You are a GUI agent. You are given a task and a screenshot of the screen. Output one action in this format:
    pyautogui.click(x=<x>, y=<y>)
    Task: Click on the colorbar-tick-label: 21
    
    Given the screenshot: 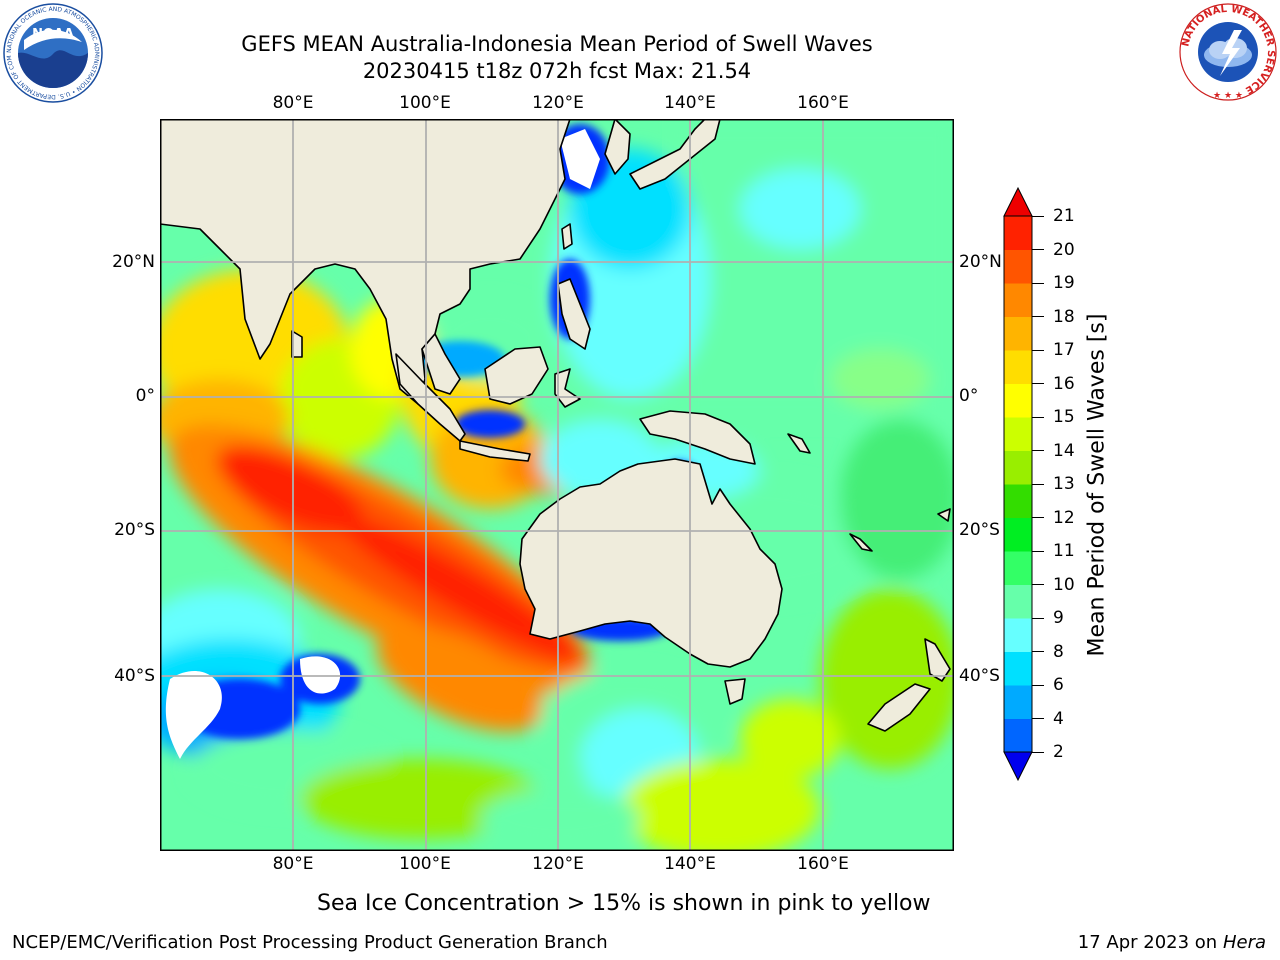 What is the action you would take?
    pyautogui.click(x=1064, y=216)
    